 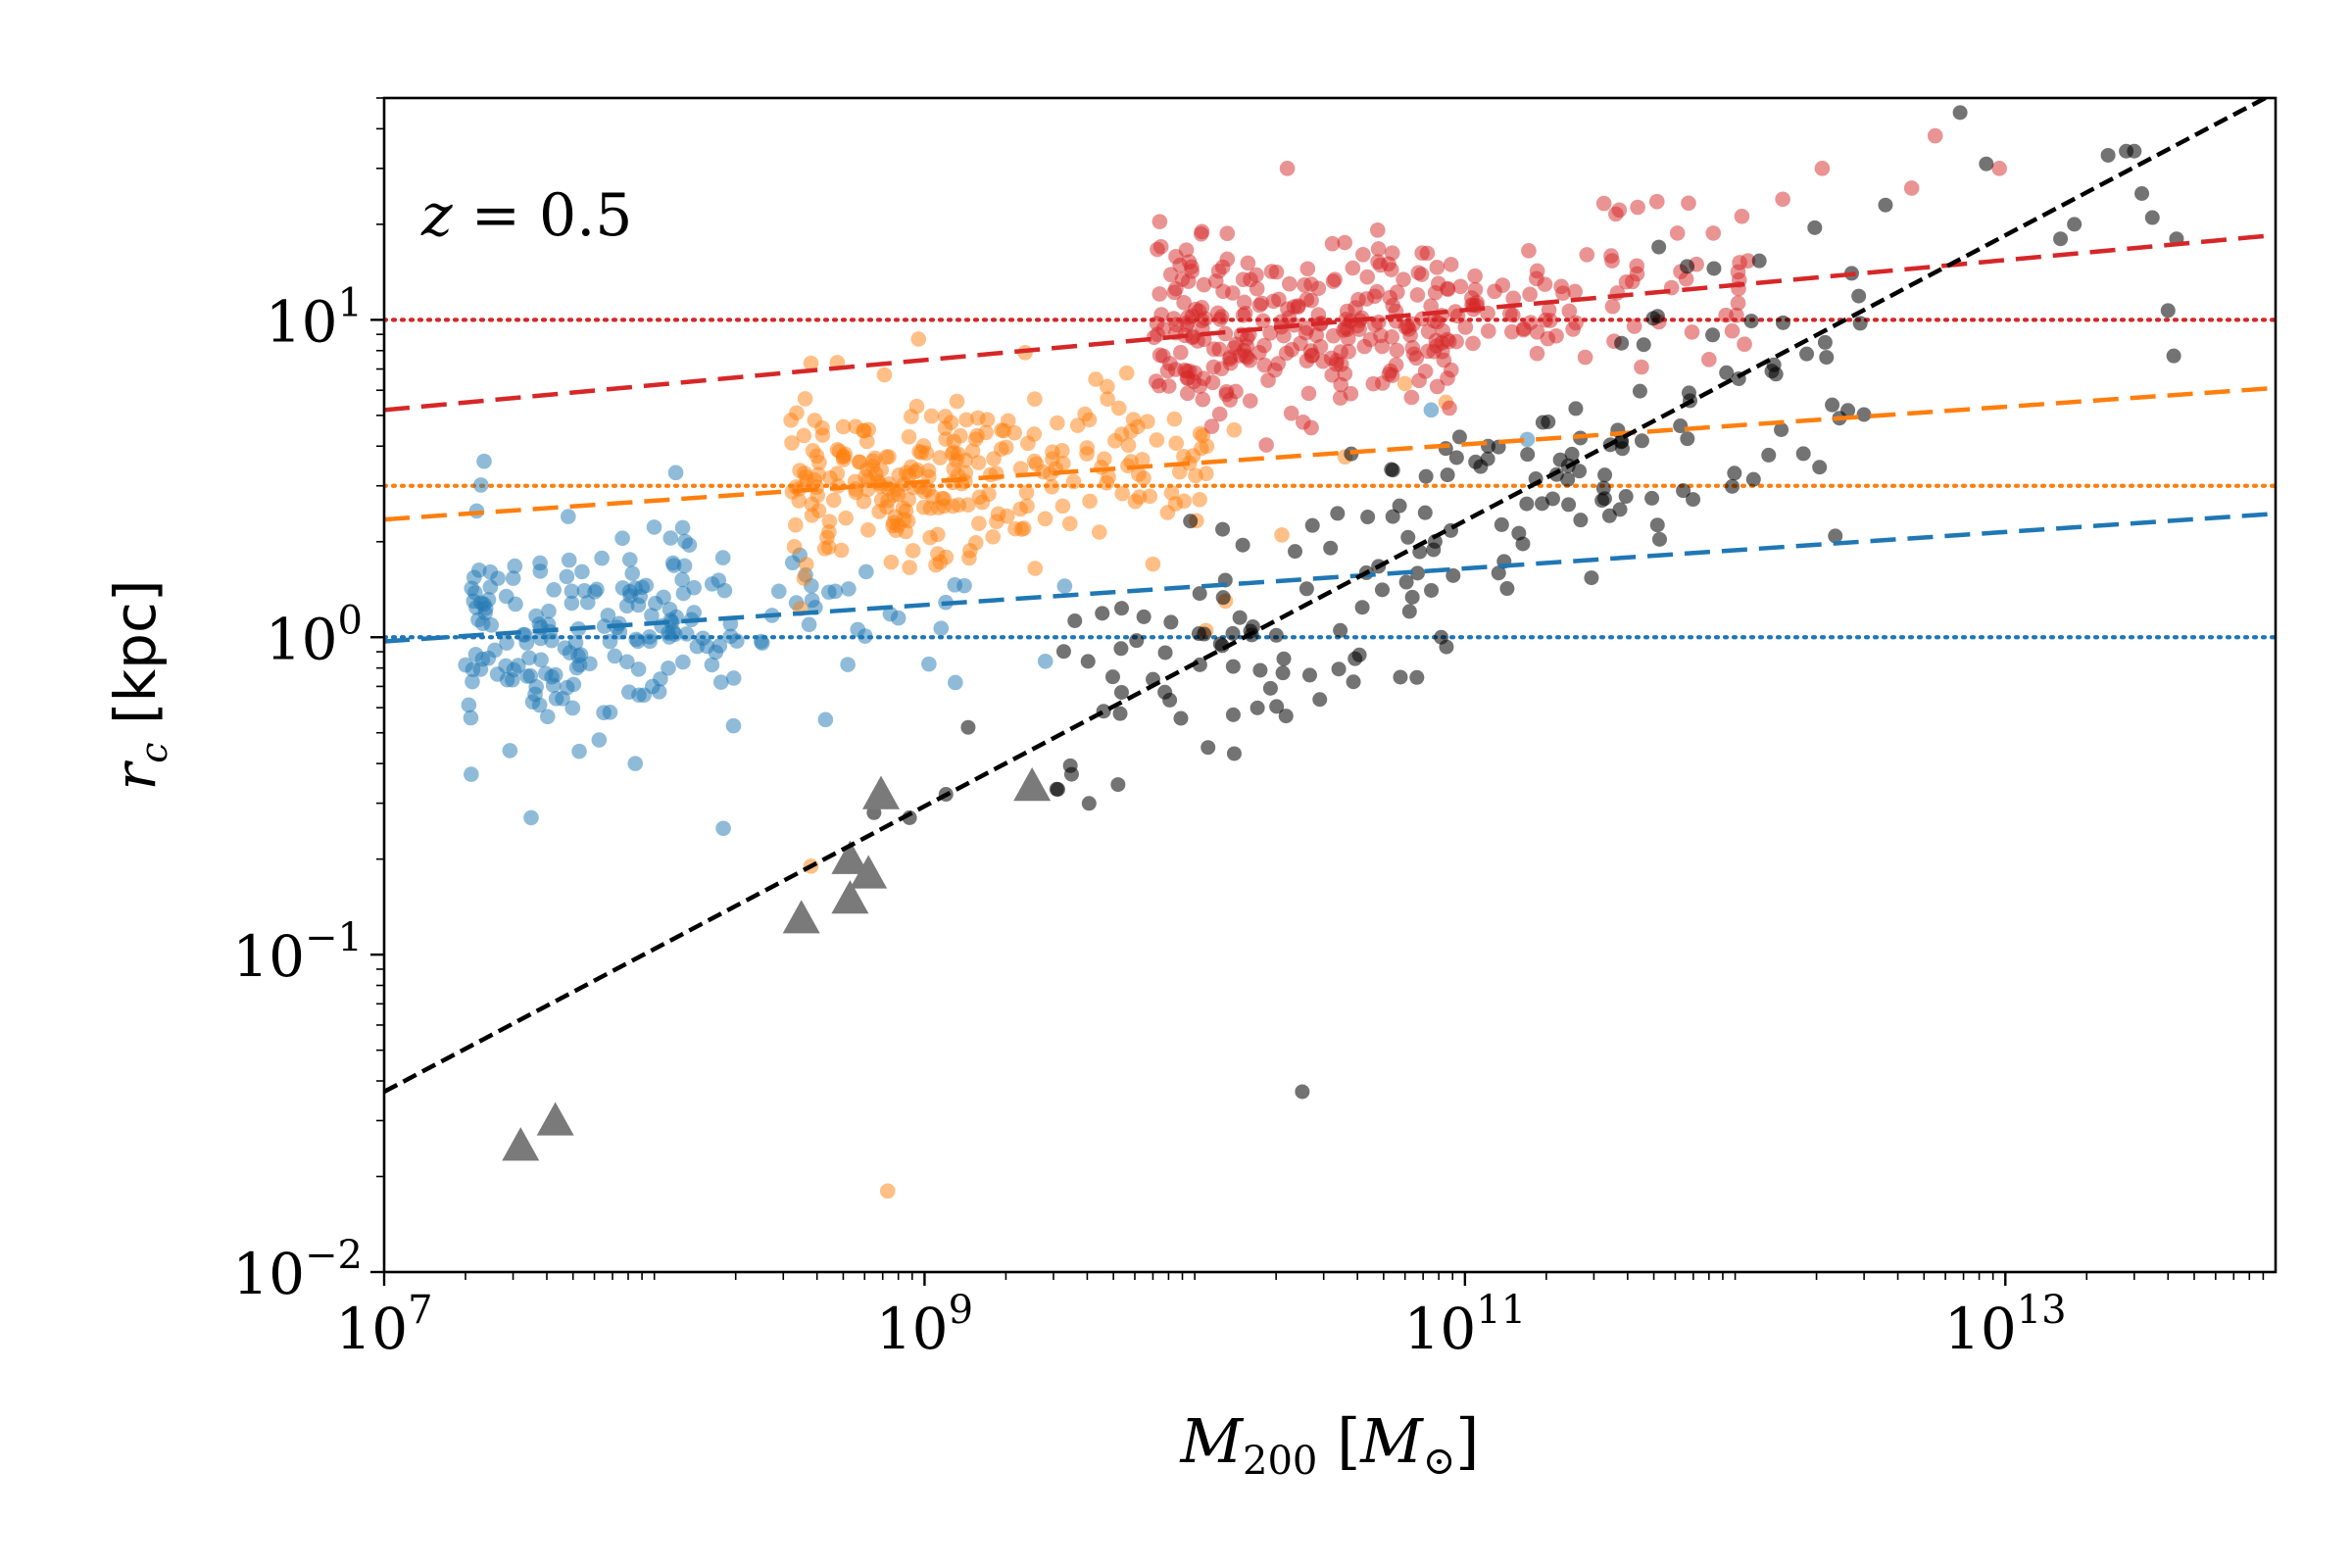 What do you see at coordinates (924, 1325) in the screenshot?
I see `x-tick-label: 10⁹` at bounding box center [924, 1325].